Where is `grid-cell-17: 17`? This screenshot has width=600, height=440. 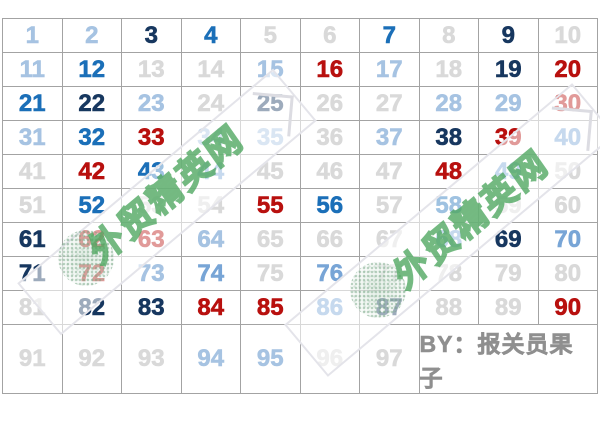
grid-cell-17: 17 is located at coordinates (390, 70).